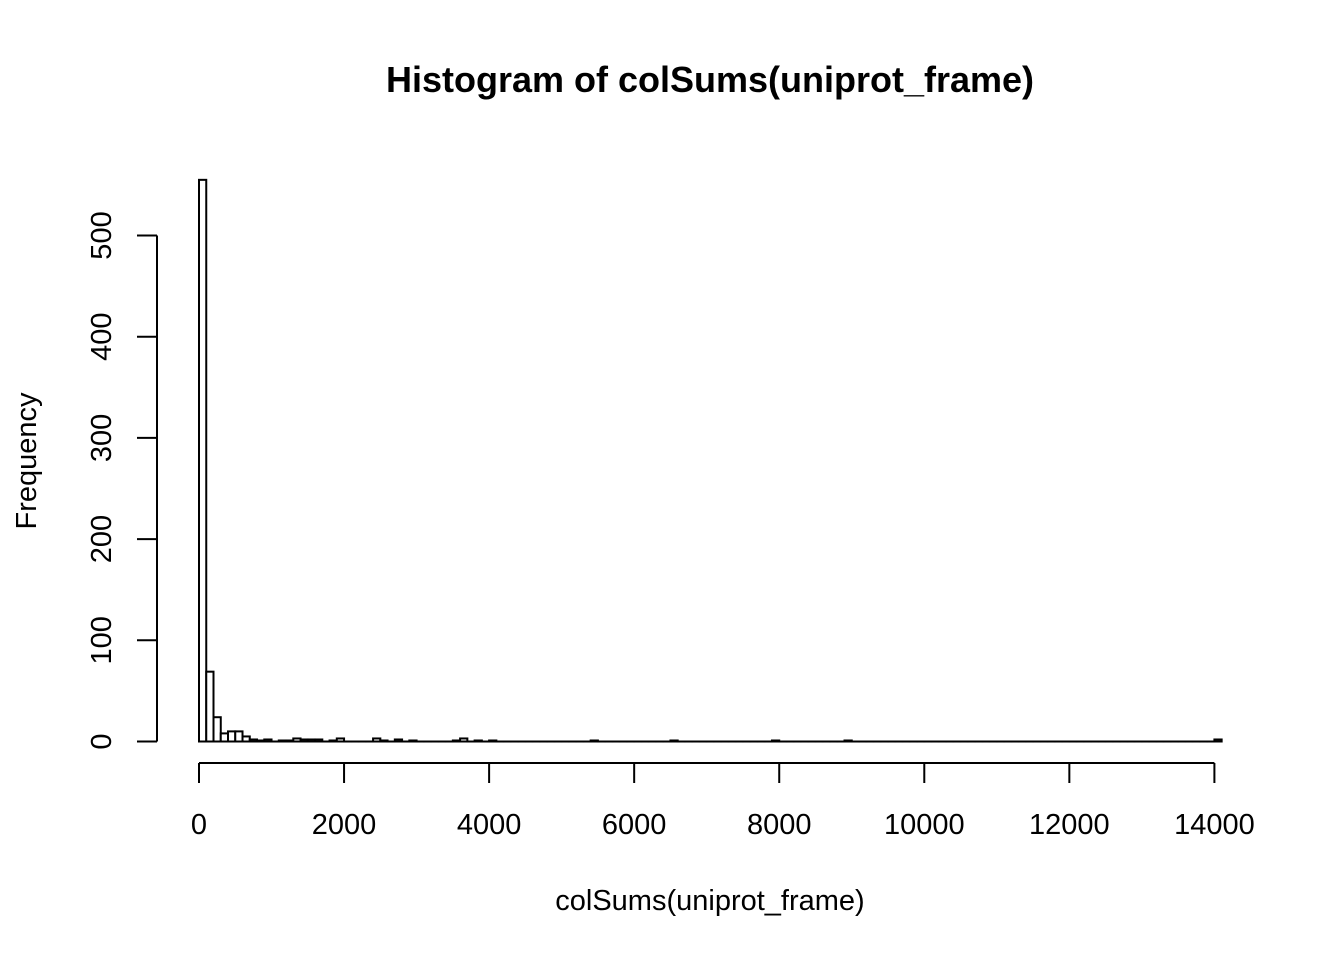 This screenshot has width=1344, height=960. I want to click on x-tick-label: 2000, so click(344, 825).